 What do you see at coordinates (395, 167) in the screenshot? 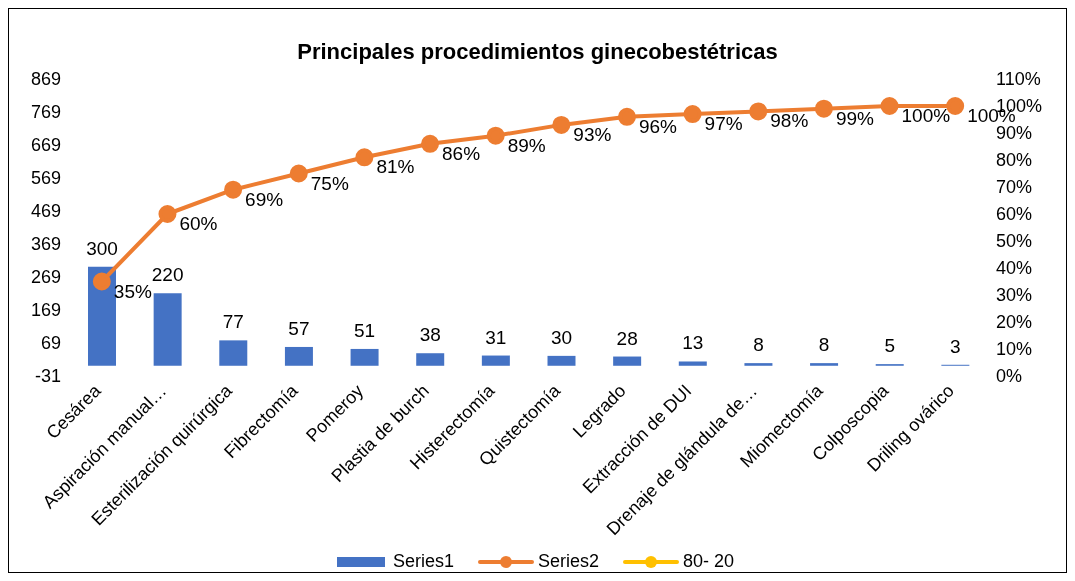
I see `data-label: 81%` at bounding box center [395, 167].